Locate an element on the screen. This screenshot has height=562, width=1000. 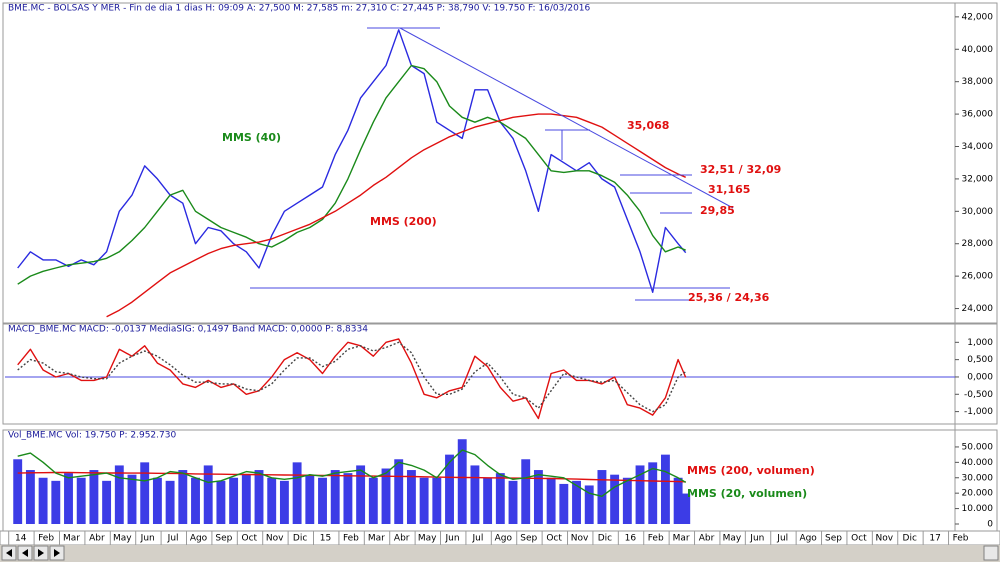
x-tick-label: 15 is located at coordinates (325, 539).